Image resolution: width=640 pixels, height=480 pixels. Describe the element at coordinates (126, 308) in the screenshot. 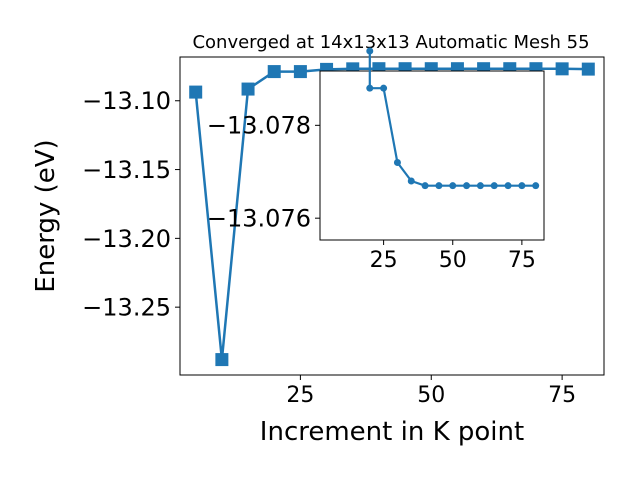

I see `main-y-tick-label: −13.25` at that location.